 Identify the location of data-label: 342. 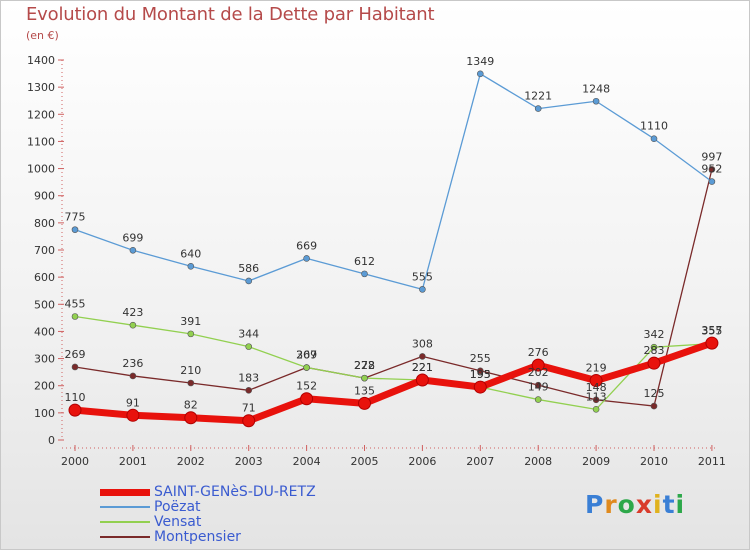
(654, 334).